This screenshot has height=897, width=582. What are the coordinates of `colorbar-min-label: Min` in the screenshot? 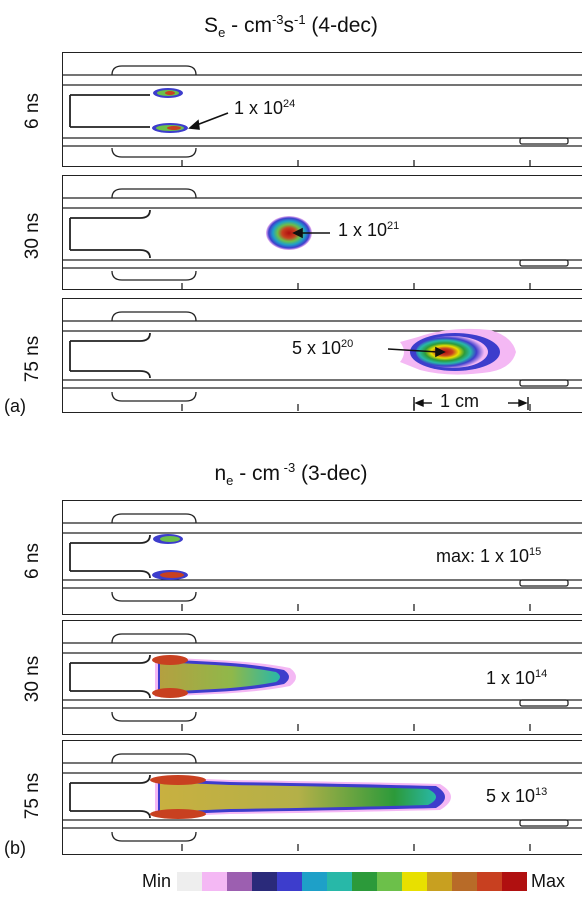 It's located at (157, 880).